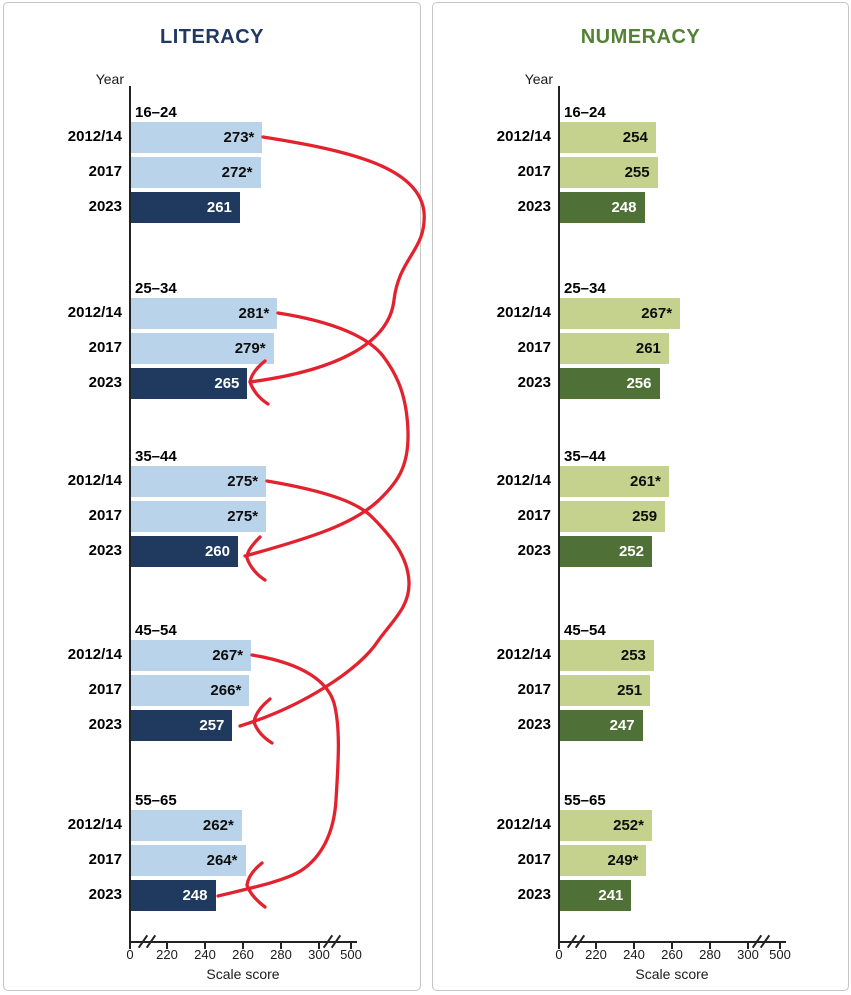  Describe the element at coordinates (622, 725) in the screenshot. I see `bar-value-label: 247` at that location.